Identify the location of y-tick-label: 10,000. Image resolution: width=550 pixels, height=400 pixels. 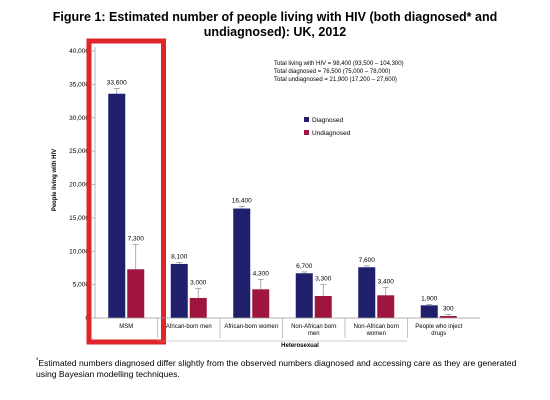
(79, 251).